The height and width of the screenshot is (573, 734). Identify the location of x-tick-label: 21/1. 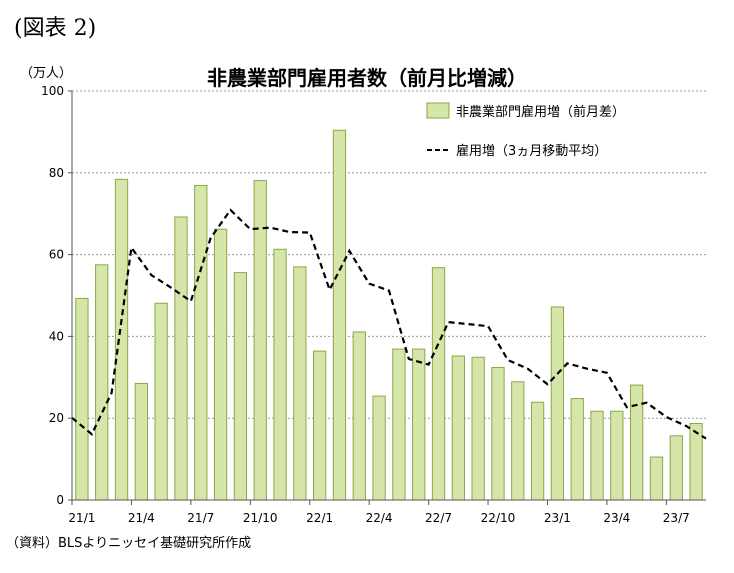
(81, 518).